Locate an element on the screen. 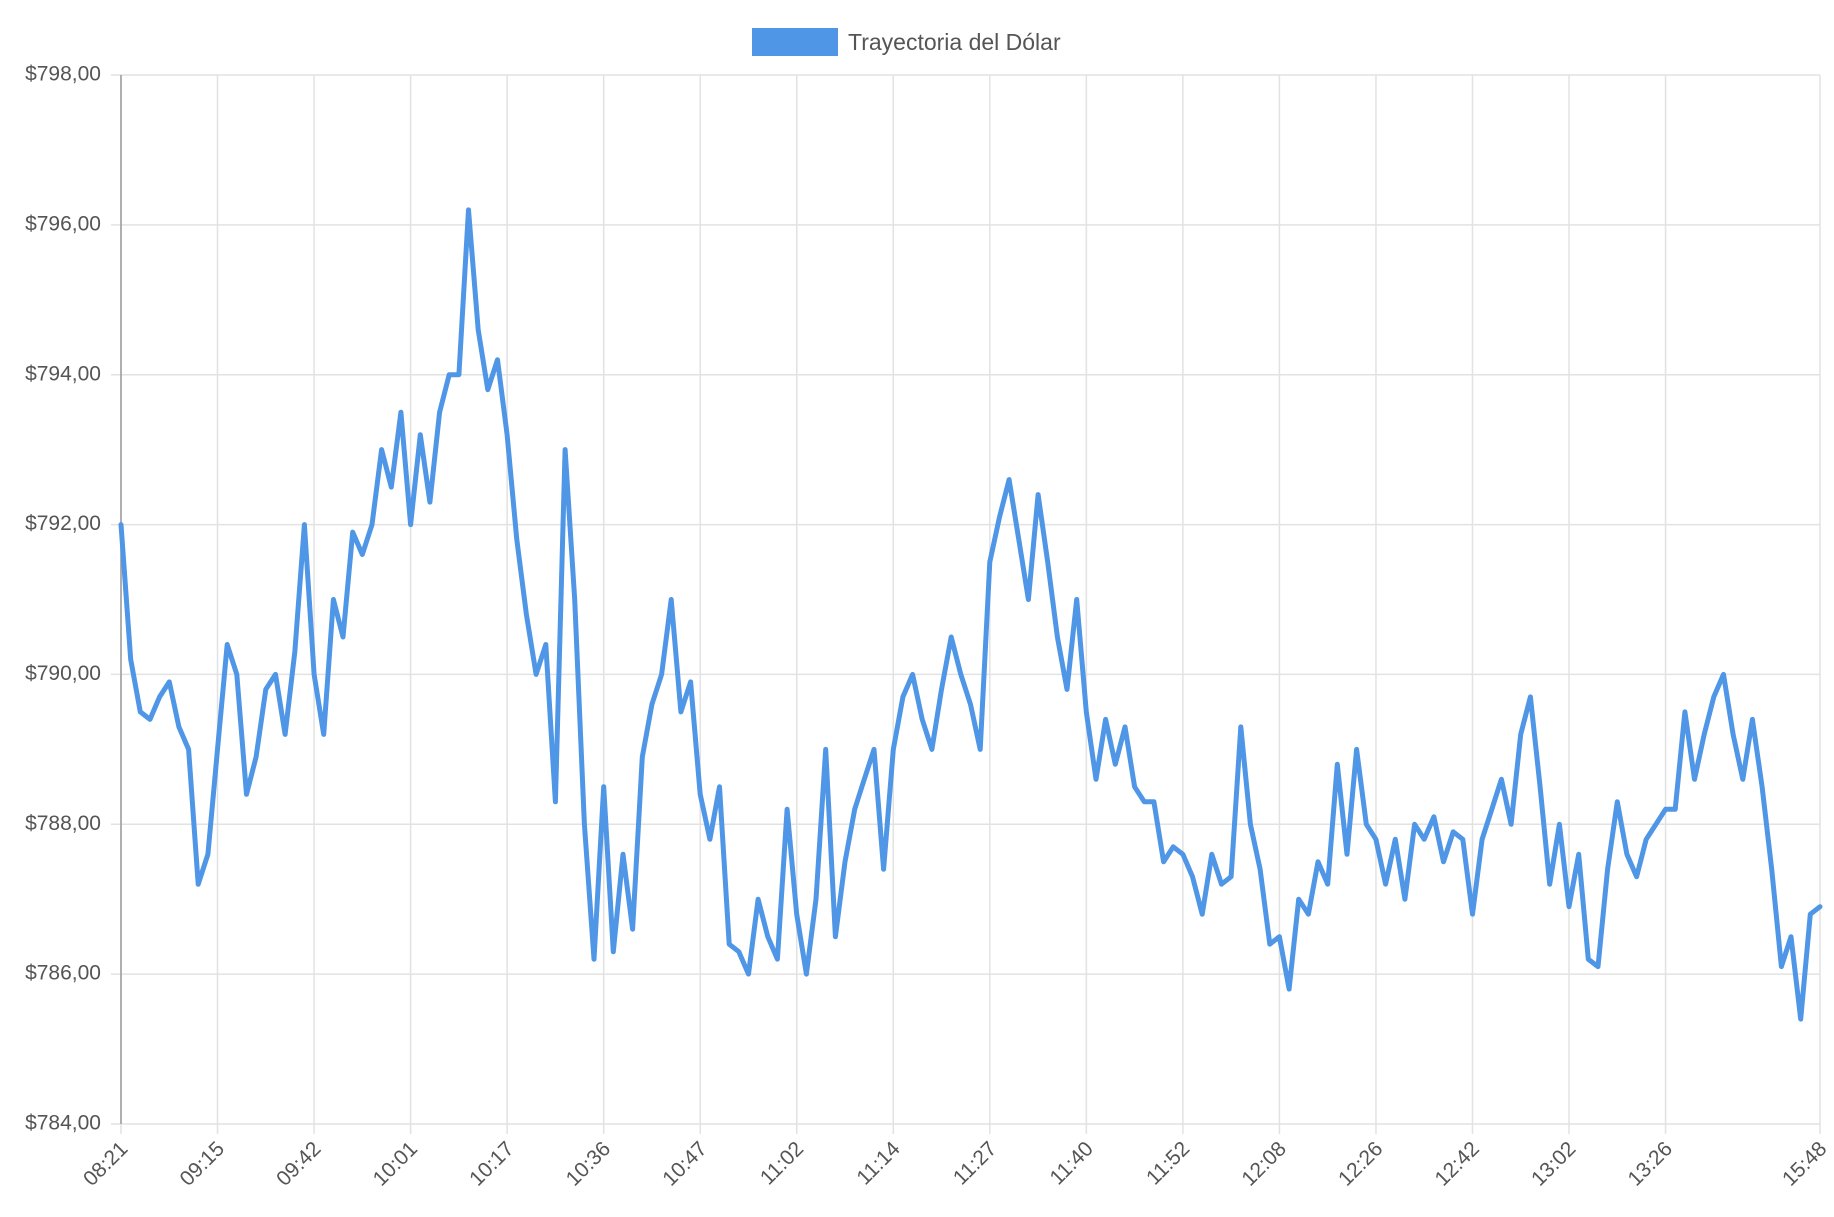 Image resolution: width=1834 pixels, height=1217 pixels. legend-label: Trayectoria del Dólar is located at coordinates (954, 42).